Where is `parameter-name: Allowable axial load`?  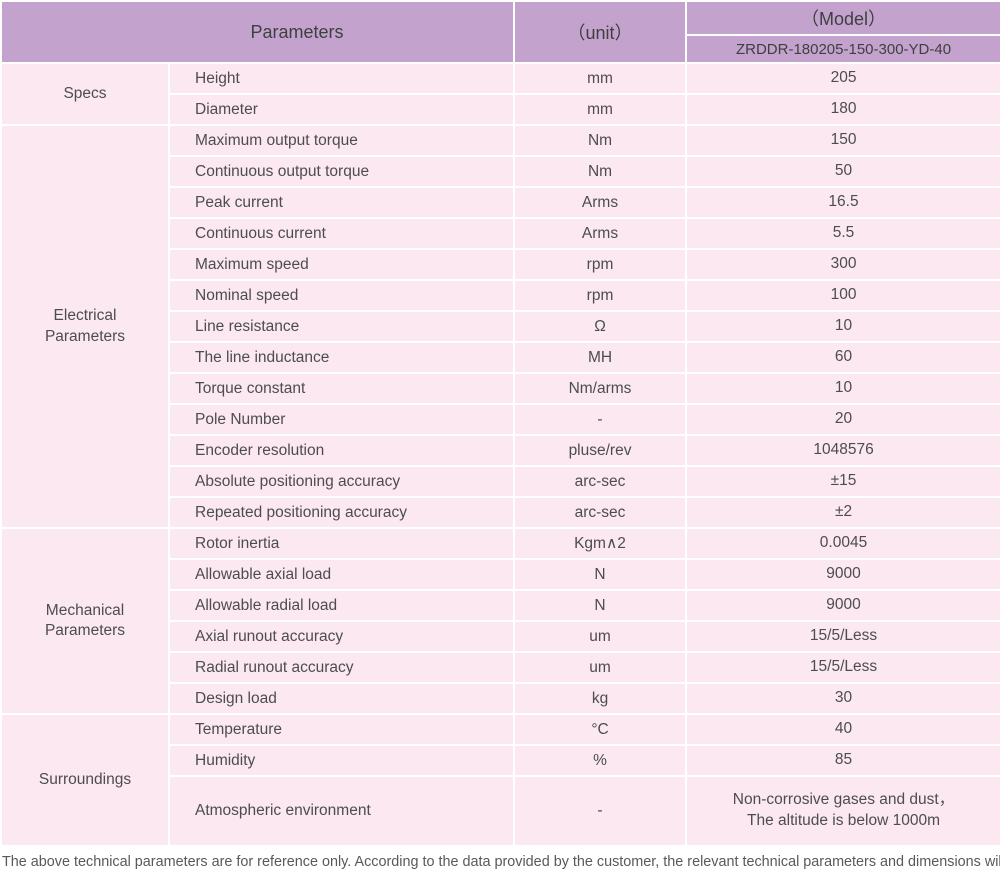 parameter-name: Allowable axial load is located at coordinates (341, 574).